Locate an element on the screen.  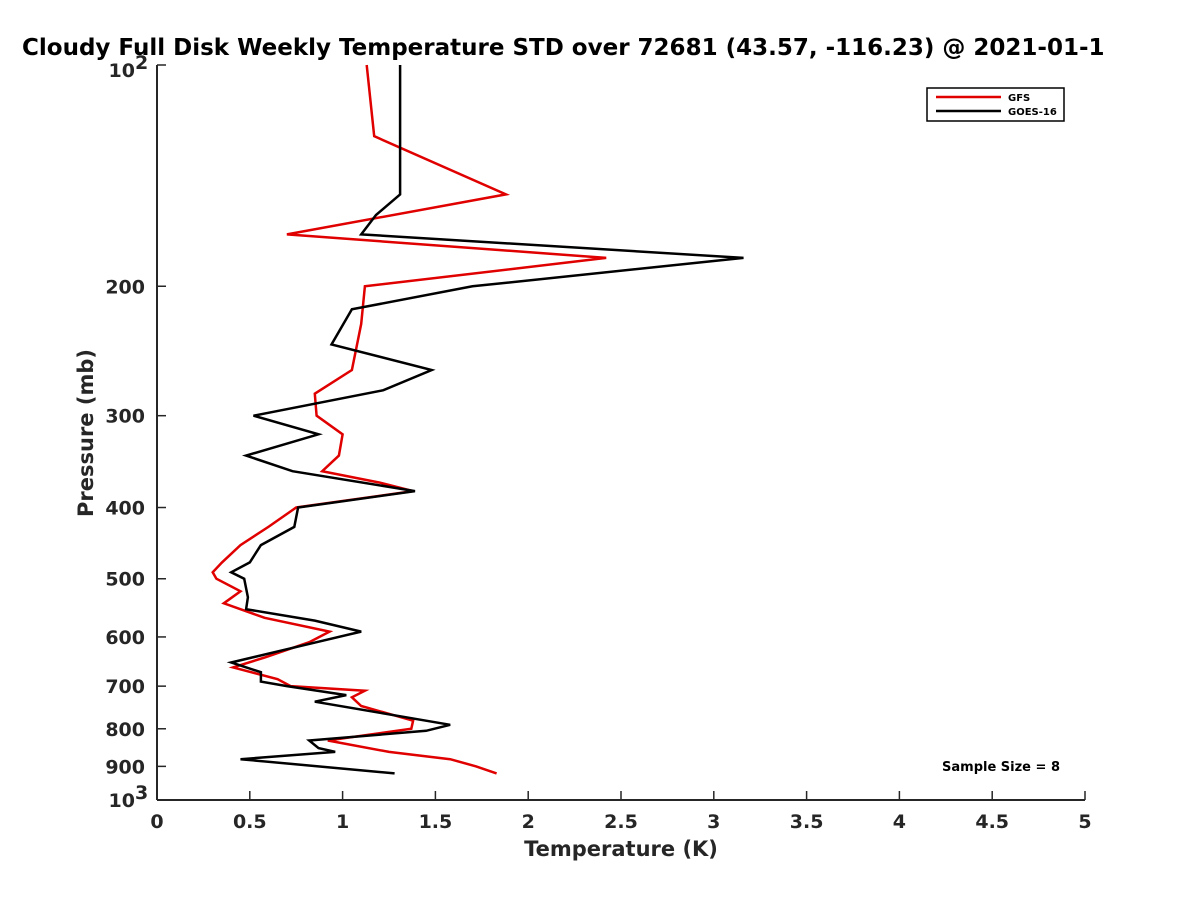
x-ticks: 0 0.5 1 1.5 2 2.5 3 3.5 4 4.5 5 is located at coordinates (621, 812).